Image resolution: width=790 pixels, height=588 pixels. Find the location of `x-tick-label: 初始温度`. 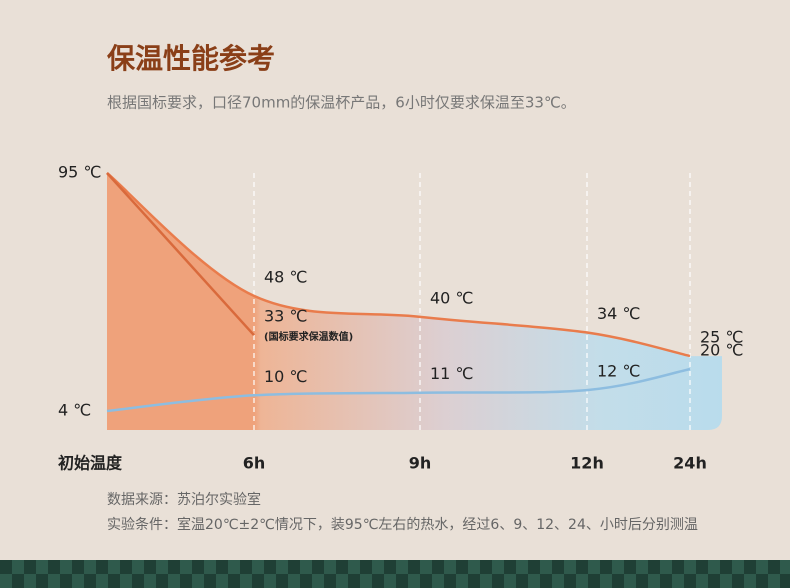

x-tick-label: 初始温度 is located at coordinates (90, 463).